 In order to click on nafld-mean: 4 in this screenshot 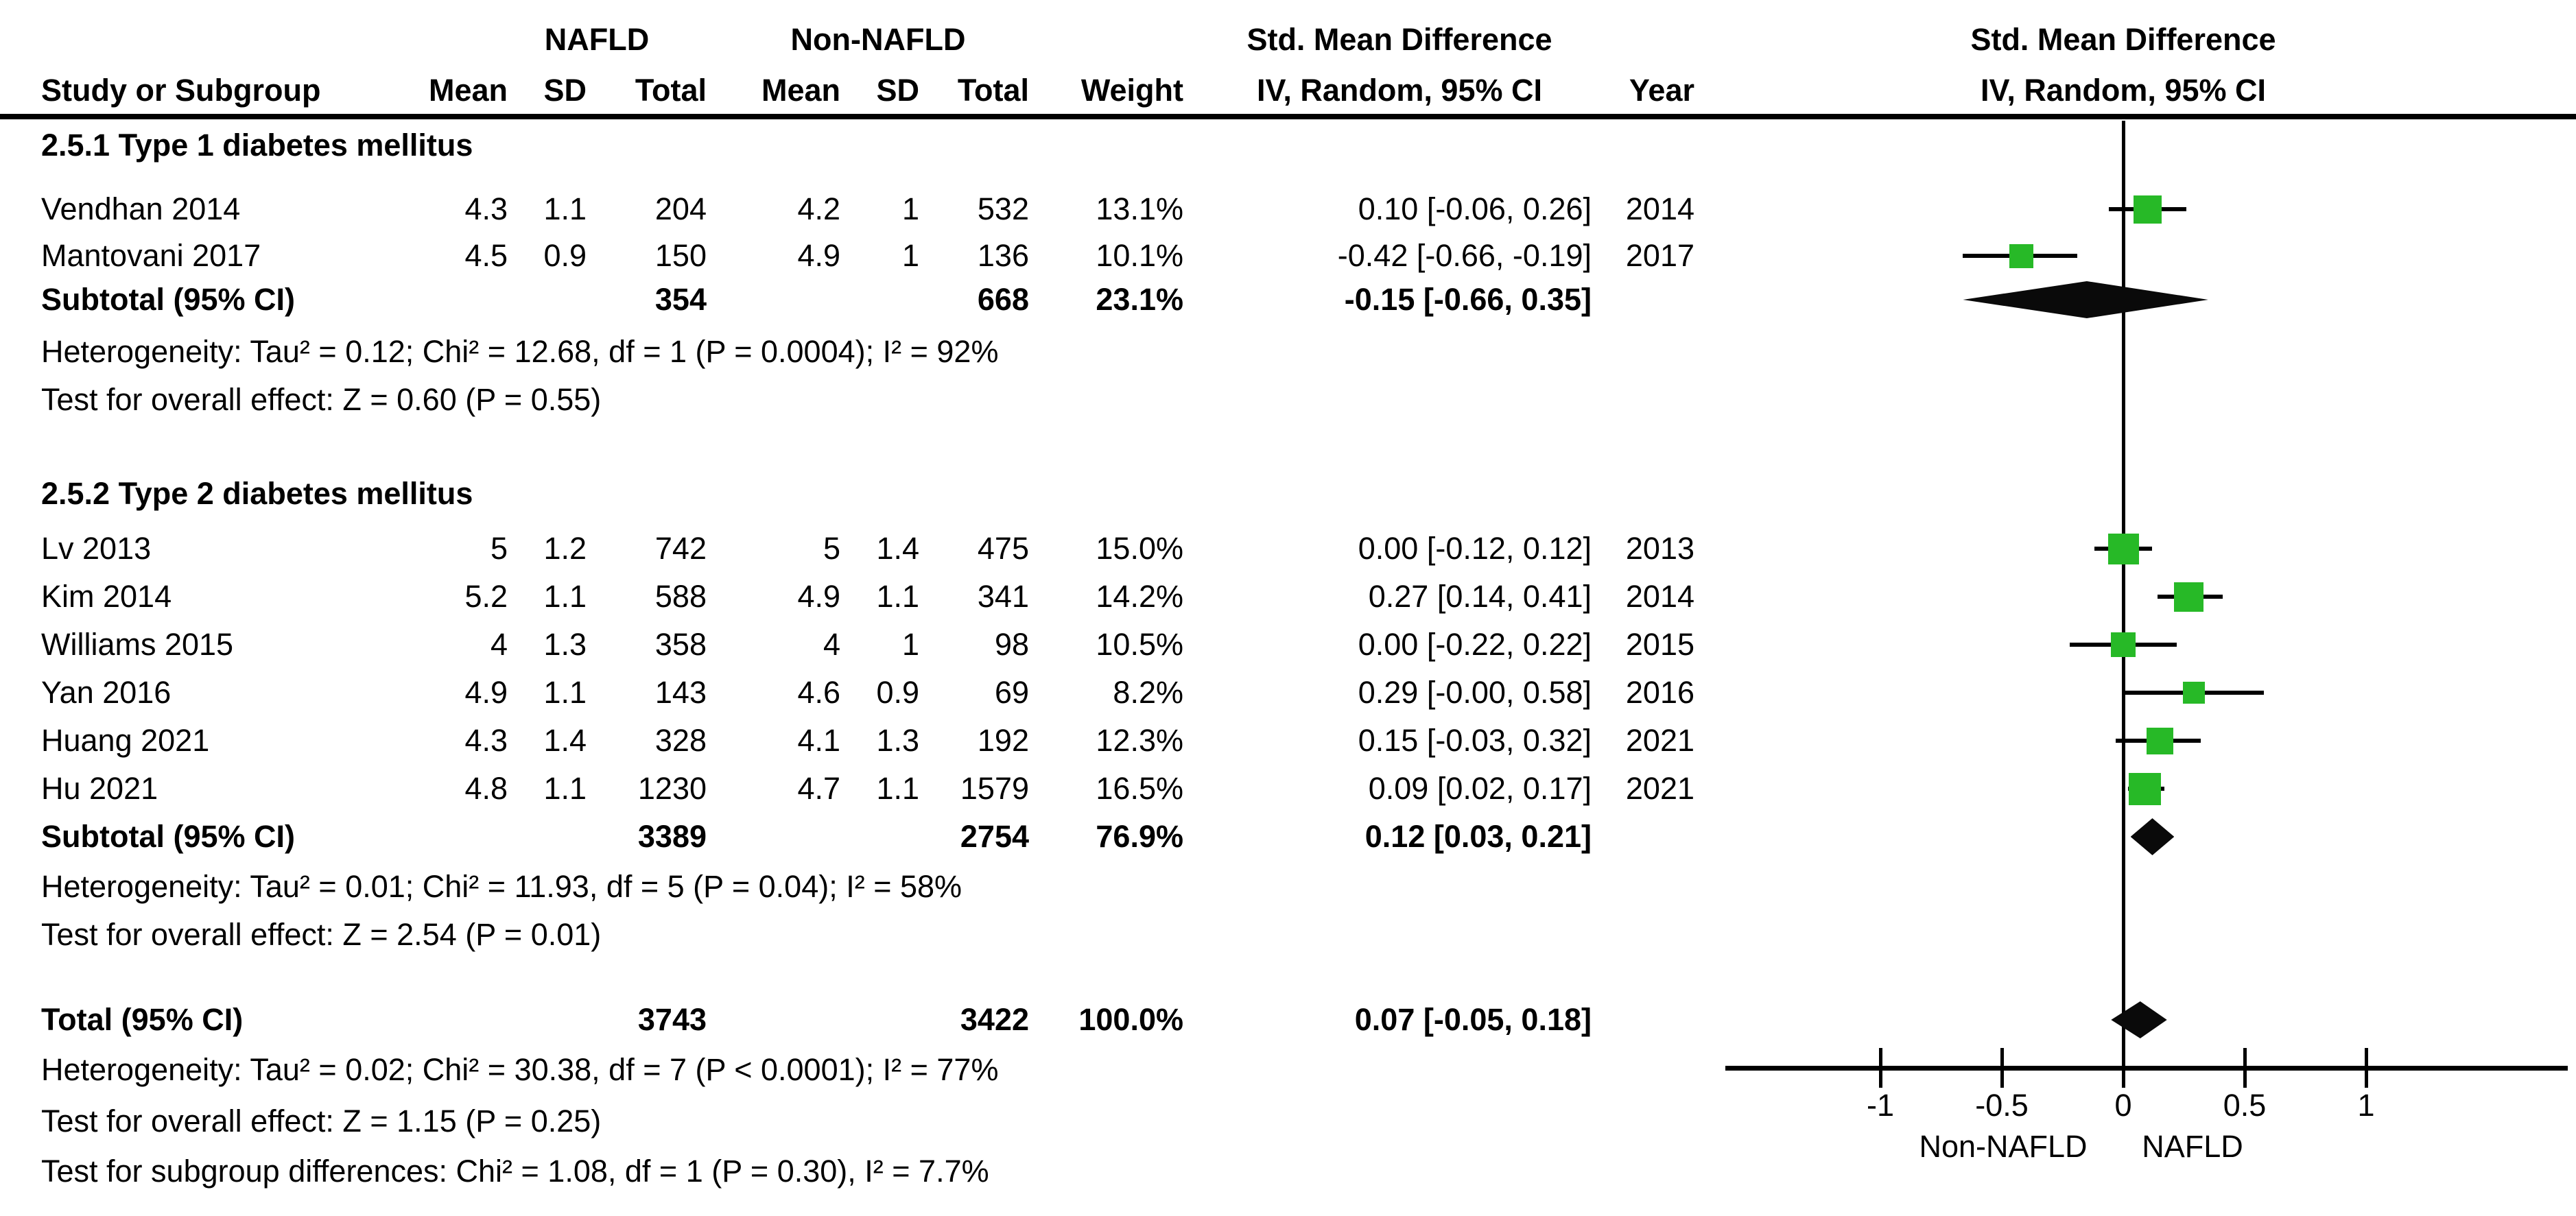, I will do `click(499, 644)`.